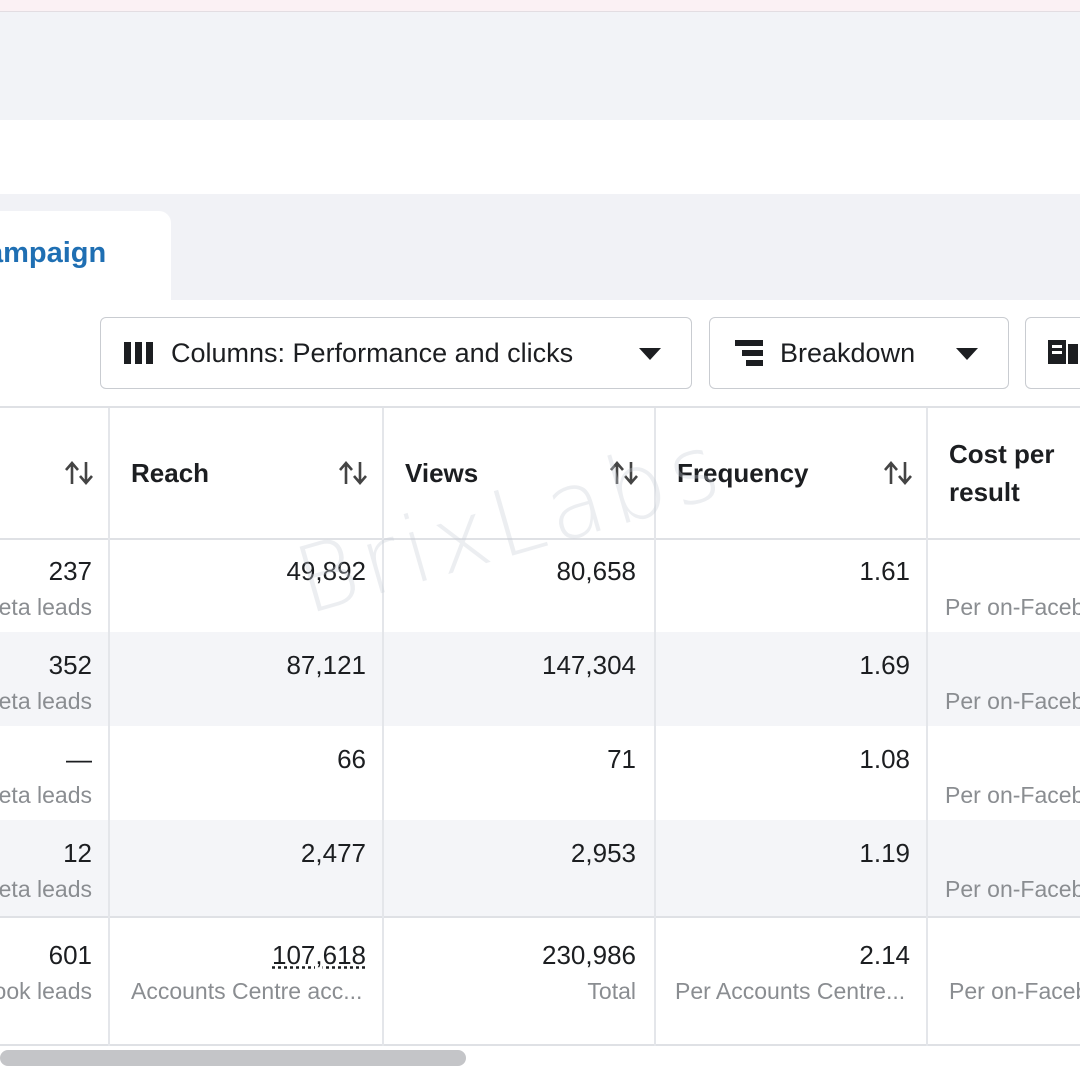 This screenshot has height=1080, width=1080. I want to click on total-frequency: 2.14, so click(884, 955).